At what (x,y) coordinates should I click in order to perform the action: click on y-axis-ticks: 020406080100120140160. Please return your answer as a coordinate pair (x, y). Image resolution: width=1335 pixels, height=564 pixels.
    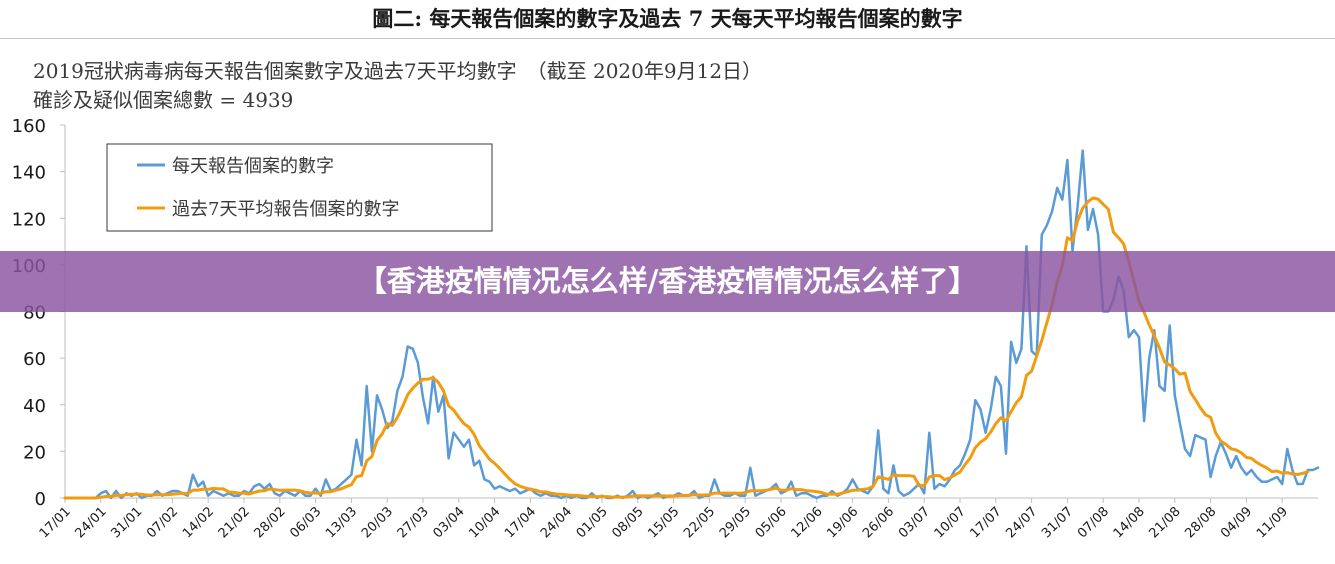
    Looking at the image, I should click on (38, 313).